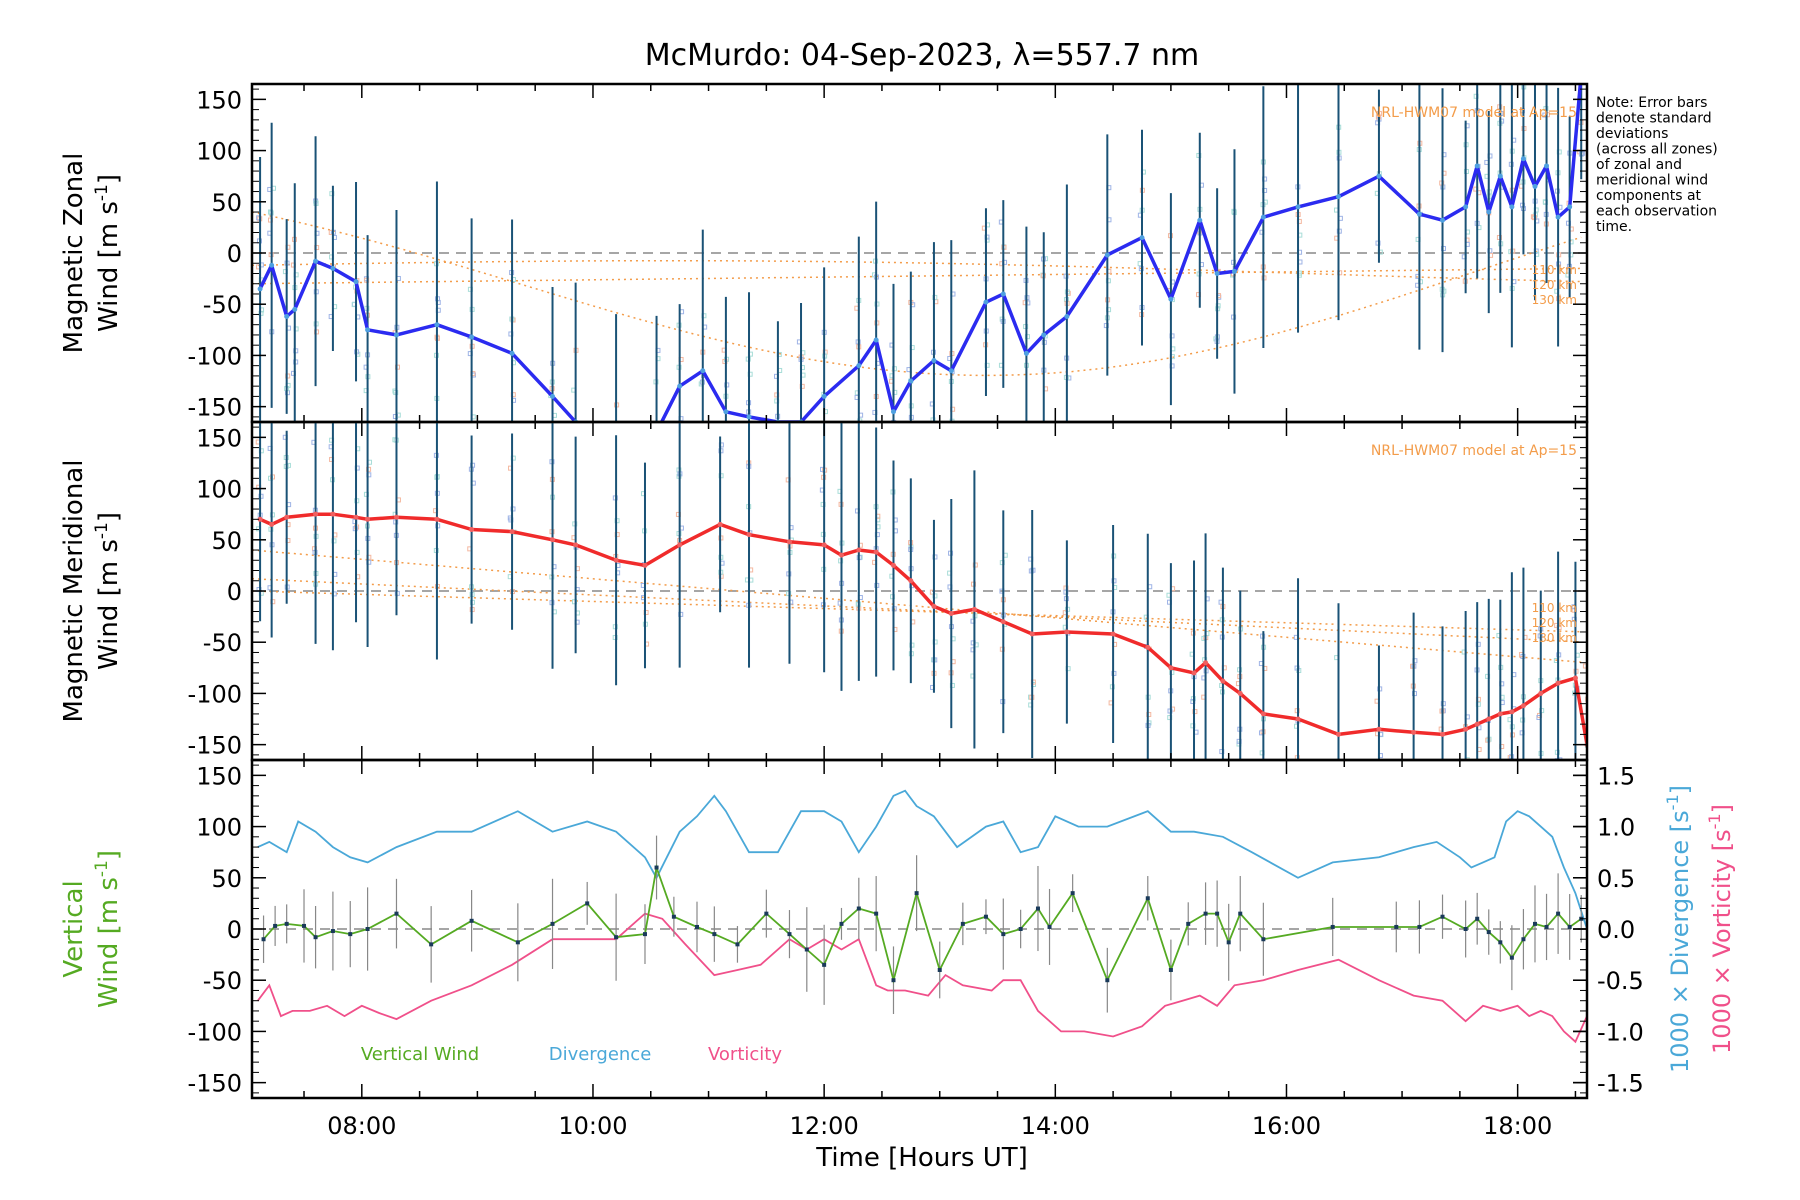 The width and height of the screenshot is (1800, 1200). Describe the element at coordinates (1286, 1126) in the screenshot. I see `x-tick-label: 16:00` at that location.